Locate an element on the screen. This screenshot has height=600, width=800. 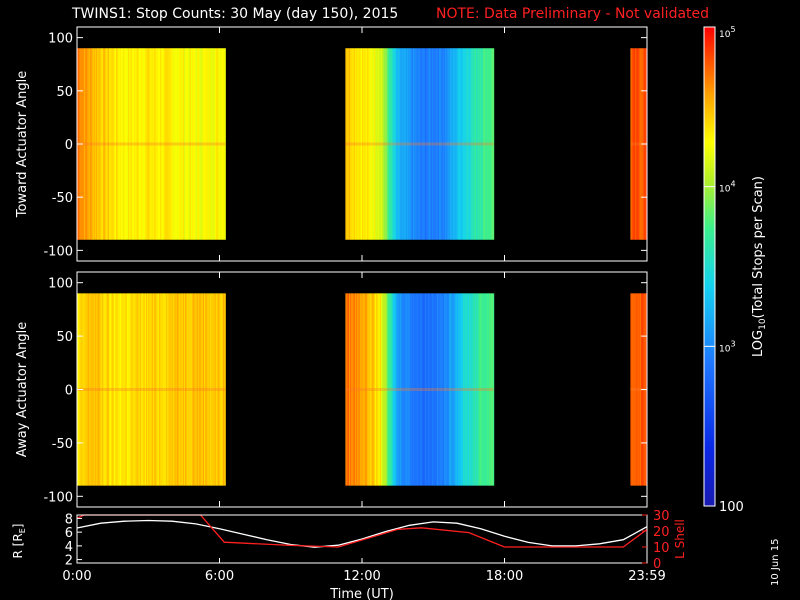
y-axis-label: Toward Actuator Angle is located at coordinates (22, 144).